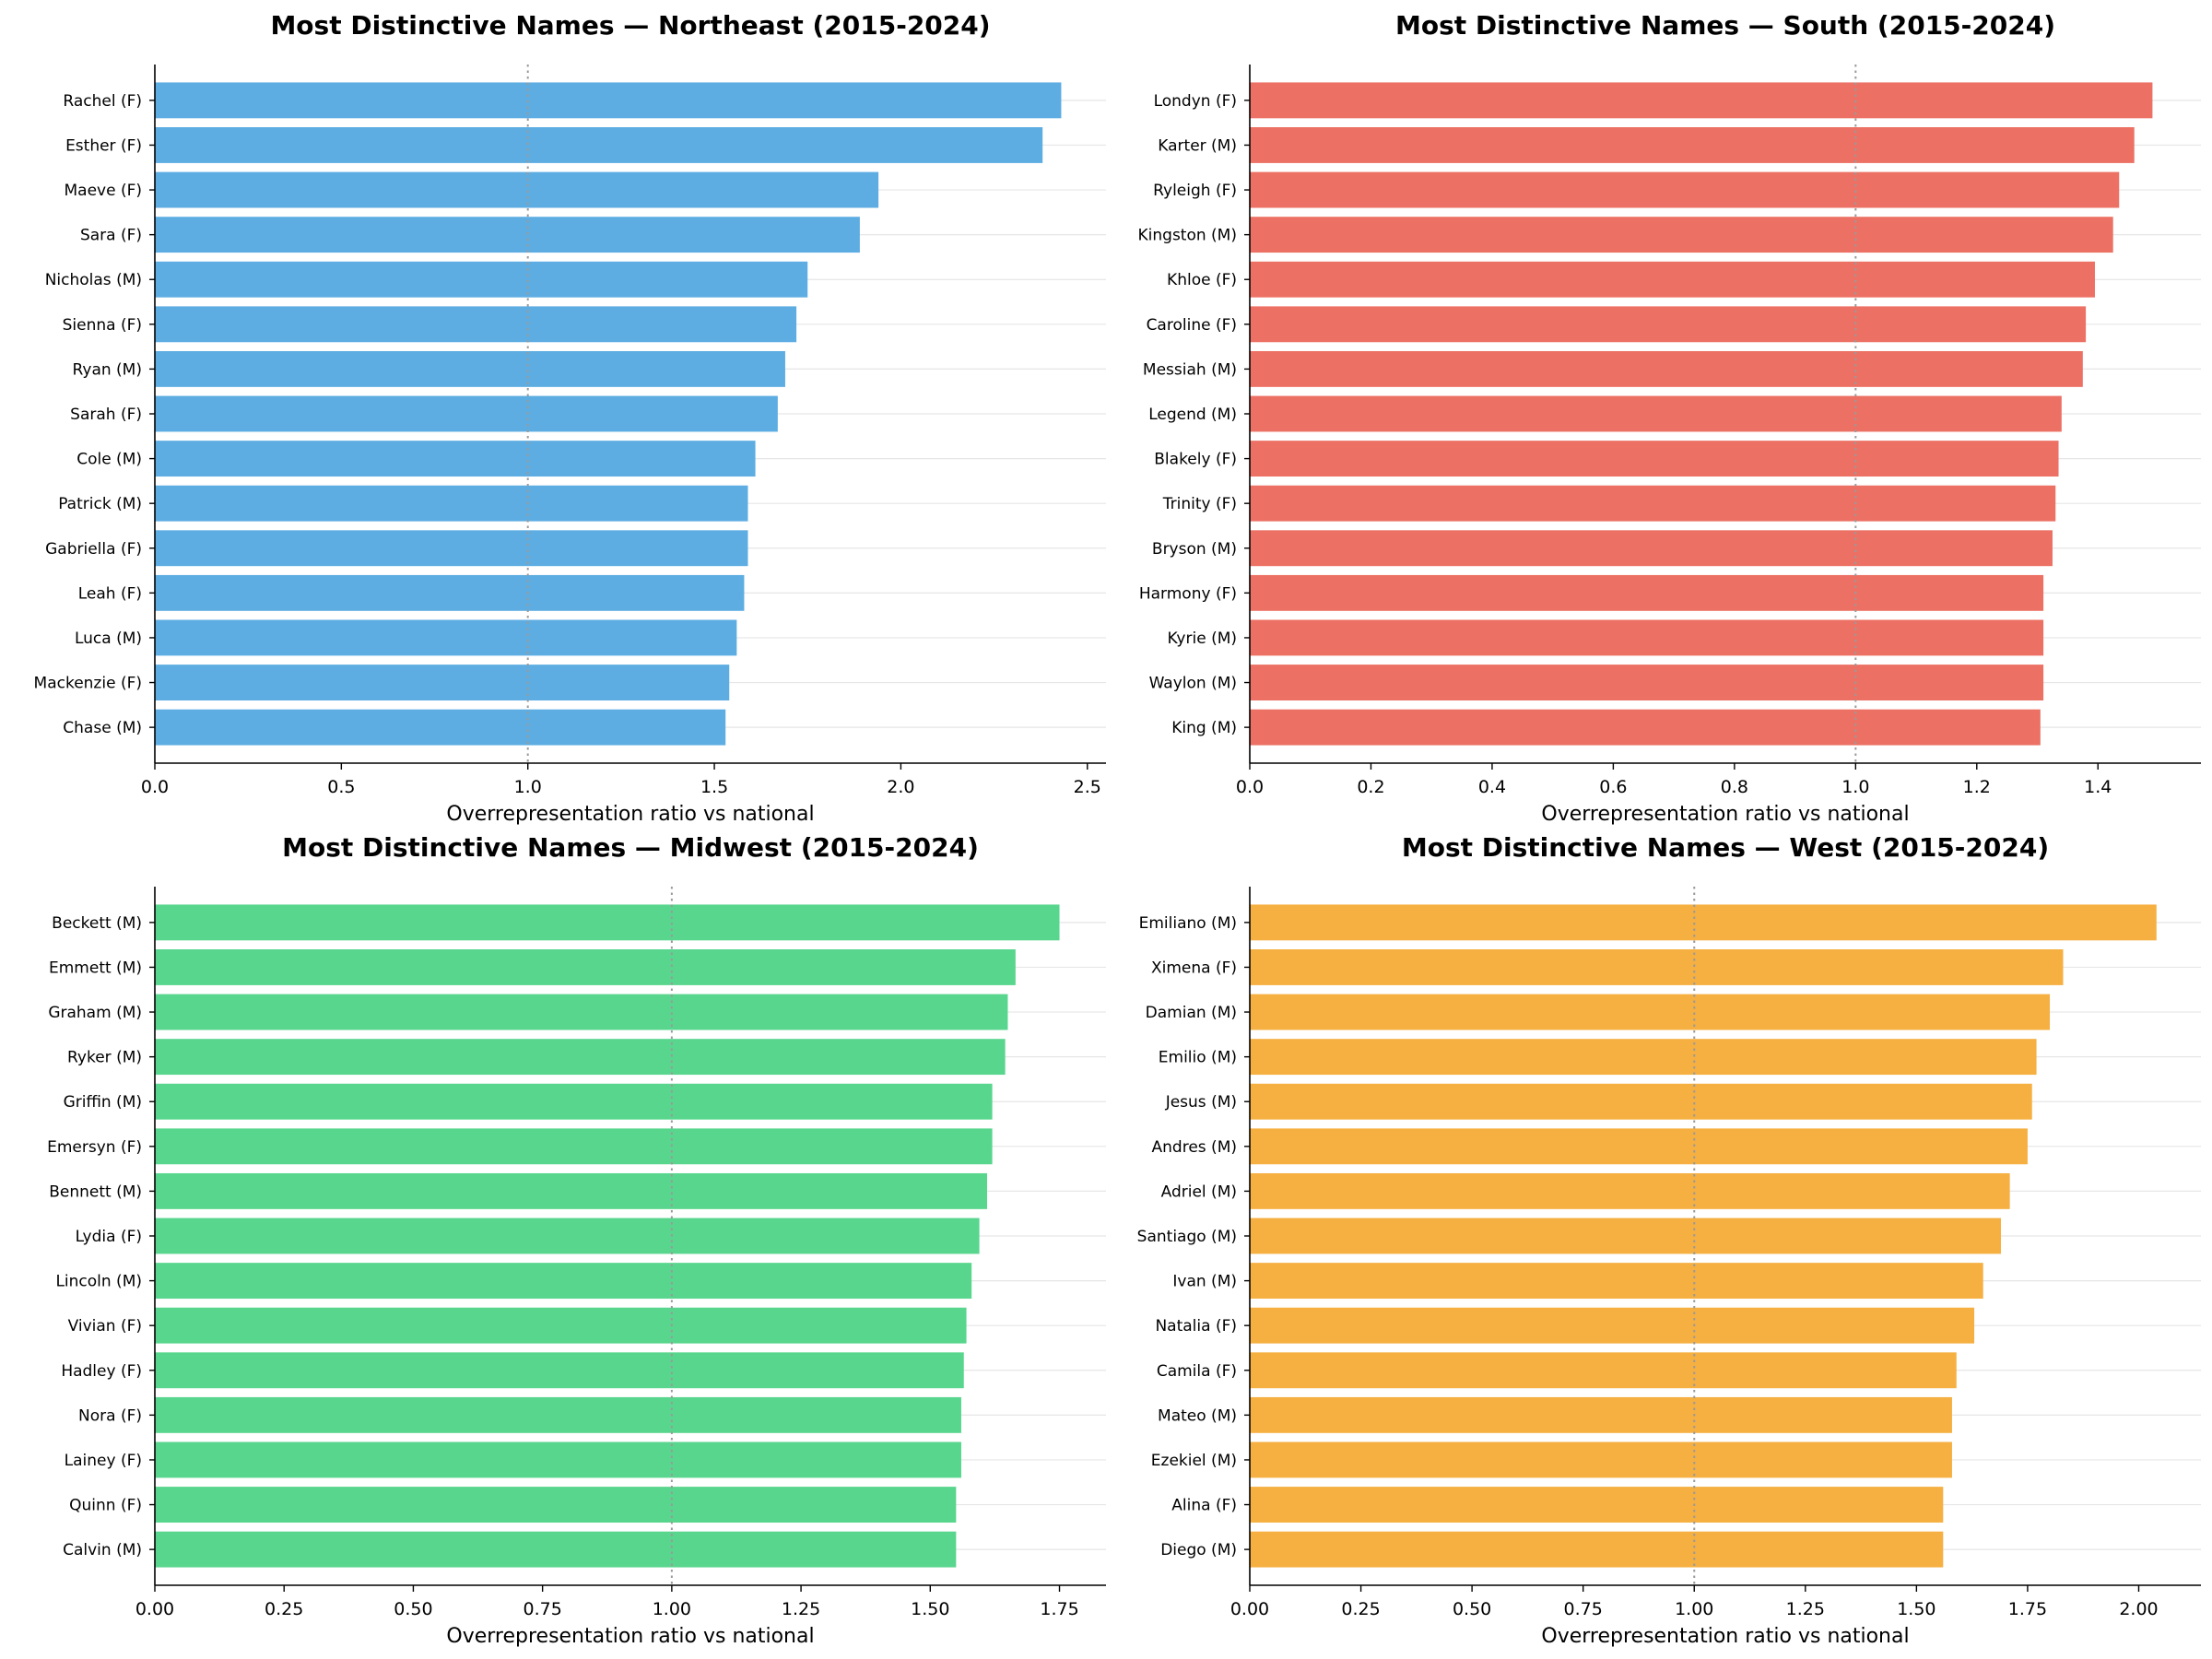  I want to click on bar-legend-m, so click(1656, 413).